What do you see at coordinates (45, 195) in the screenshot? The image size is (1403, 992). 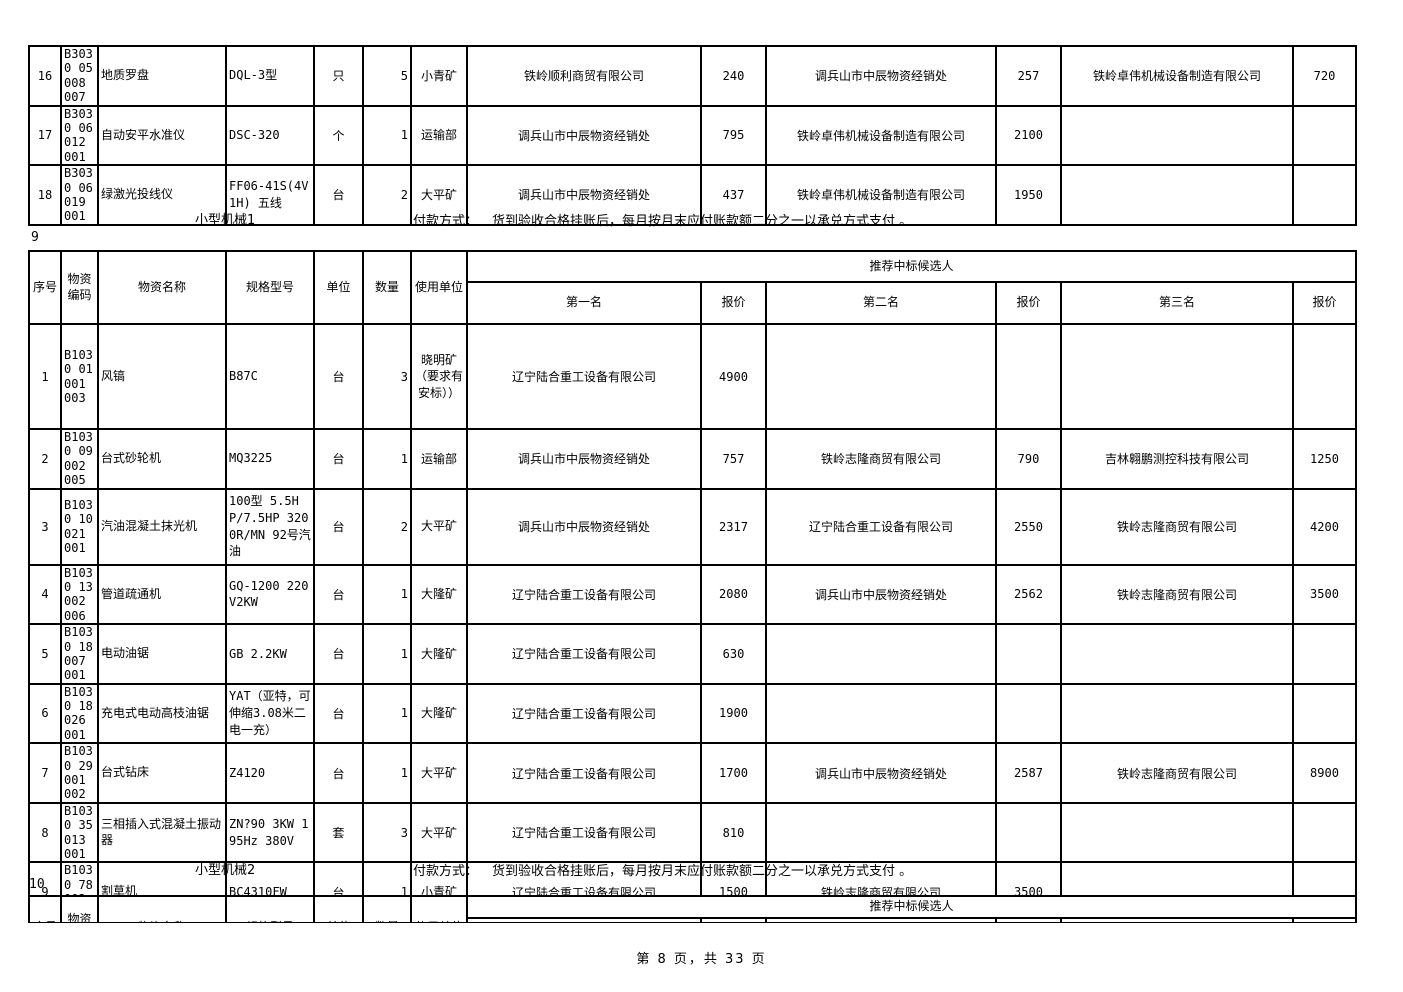 I see `cell-seq: 18` at bounding box center [45, 195].